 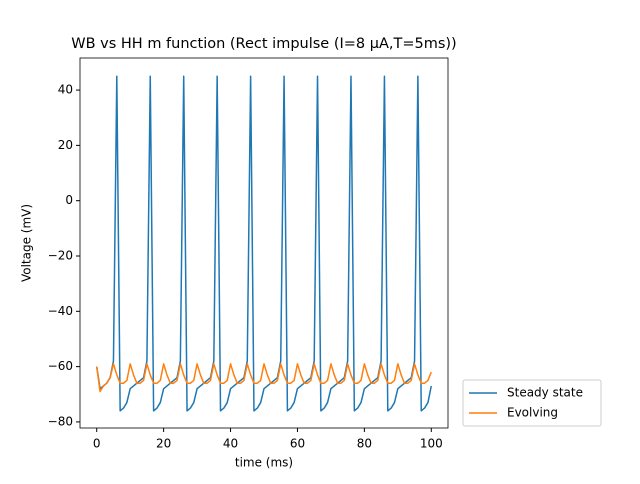 I want to click on y-tick-label: −80, so click(x=60, y=421).